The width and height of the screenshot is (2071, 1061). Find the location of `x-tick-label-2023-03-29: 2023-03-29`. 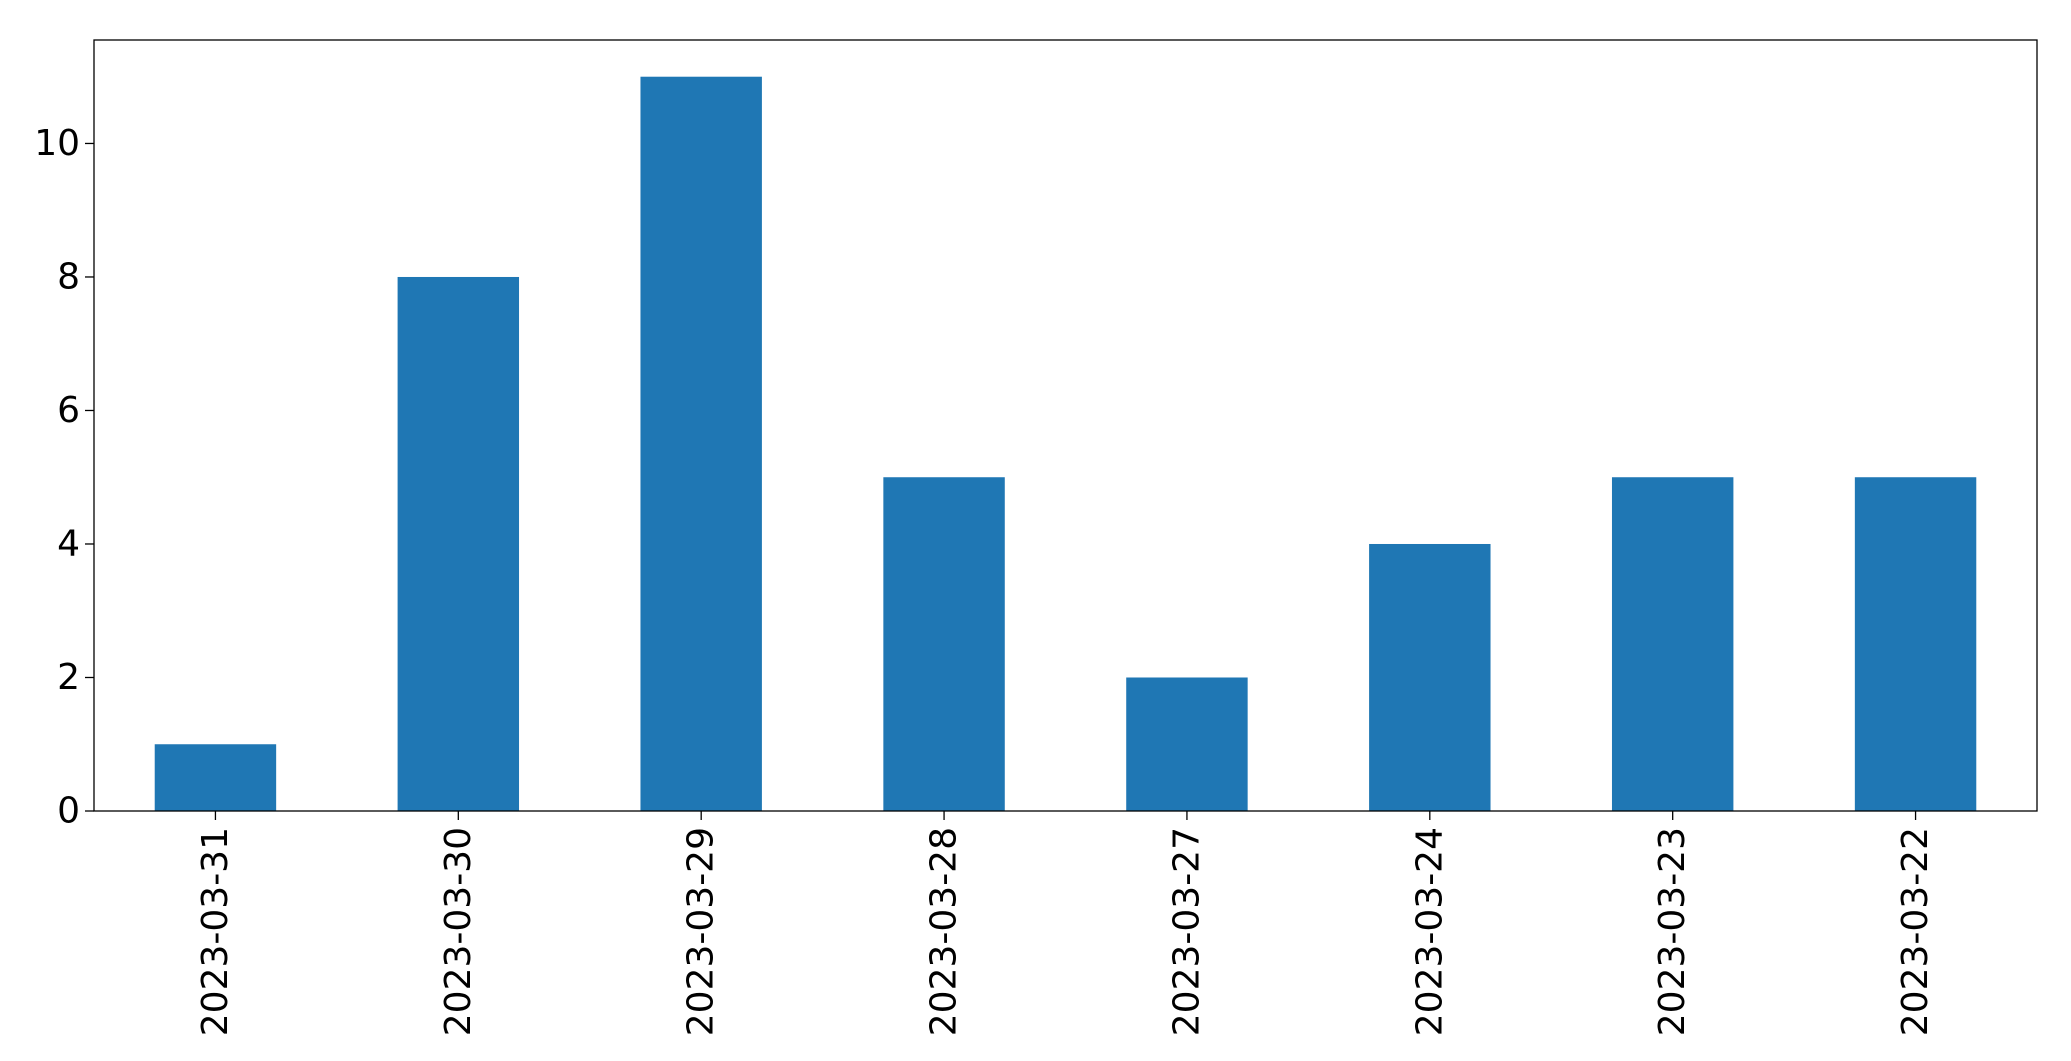

x-tick-label-2023-03-29: 2023-03-29 is located at coordinates (701, 931).